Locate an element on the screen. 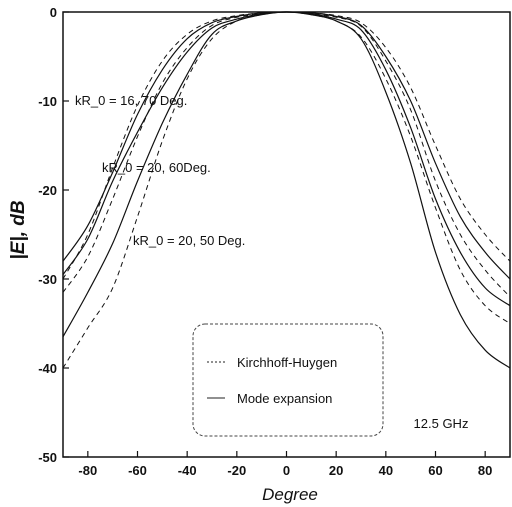 The image size is (512, 507). legend-label-mode: Mode expansion is located at coordinates (284, 398).